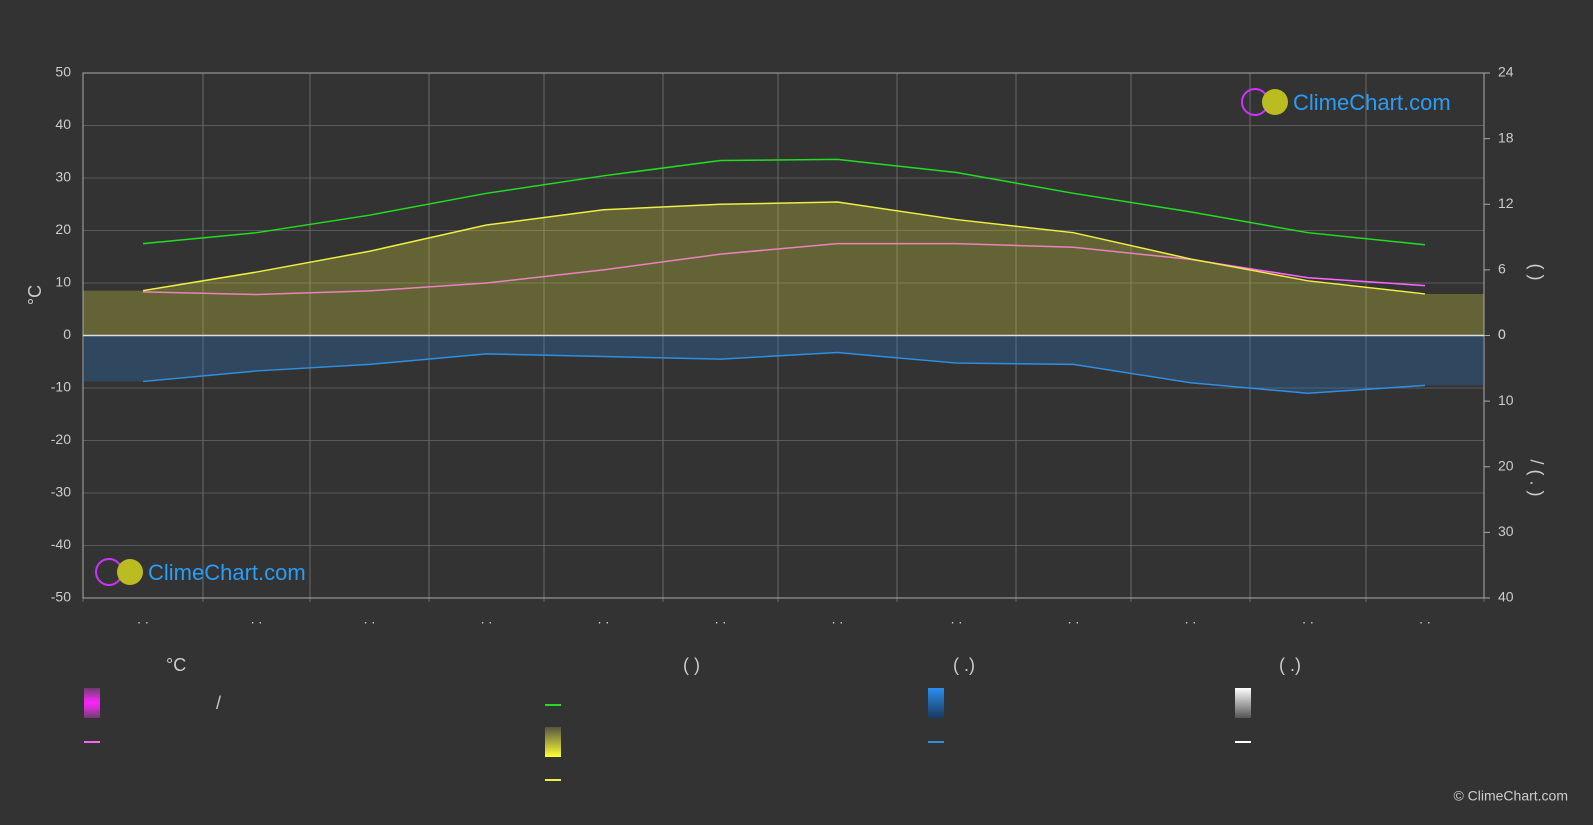  I want to click on y2-tick-label: 6, so click(1502, 269).